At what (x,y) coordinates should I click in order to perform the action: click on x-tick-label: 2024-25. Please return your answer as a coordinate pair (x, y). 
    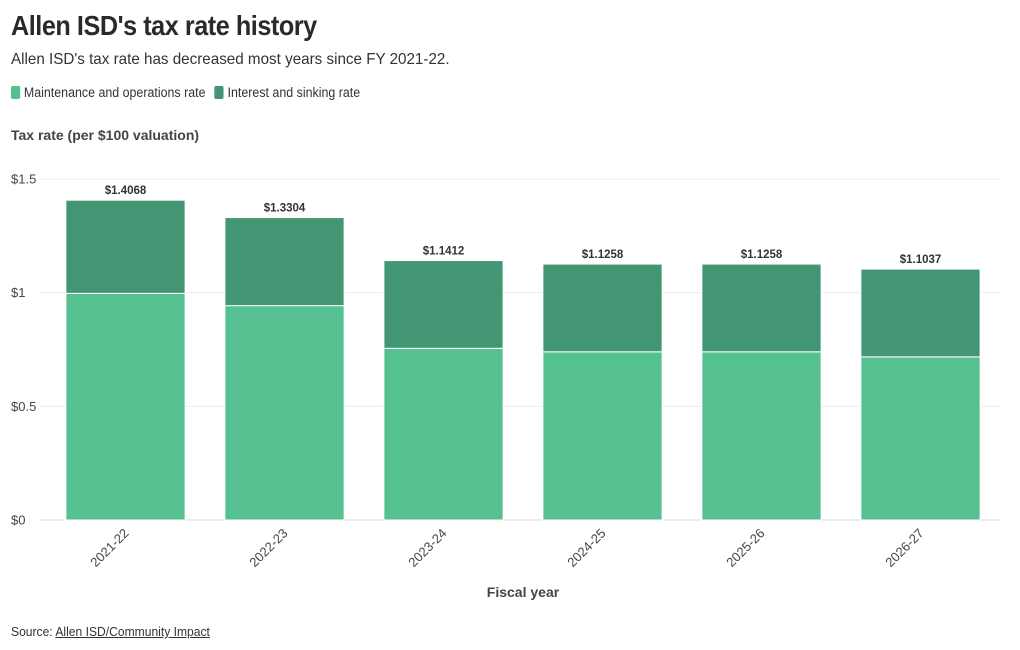
    Looking at the image, I should click on (586, 548).